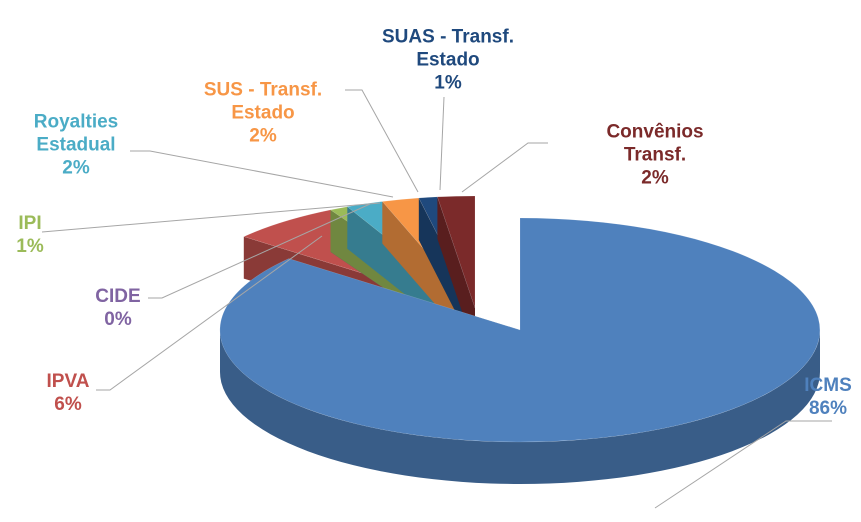 Image resolution: width=861 pixels, height=522 pixels. I want to click on category-label: IPVA, so click(68, 381).